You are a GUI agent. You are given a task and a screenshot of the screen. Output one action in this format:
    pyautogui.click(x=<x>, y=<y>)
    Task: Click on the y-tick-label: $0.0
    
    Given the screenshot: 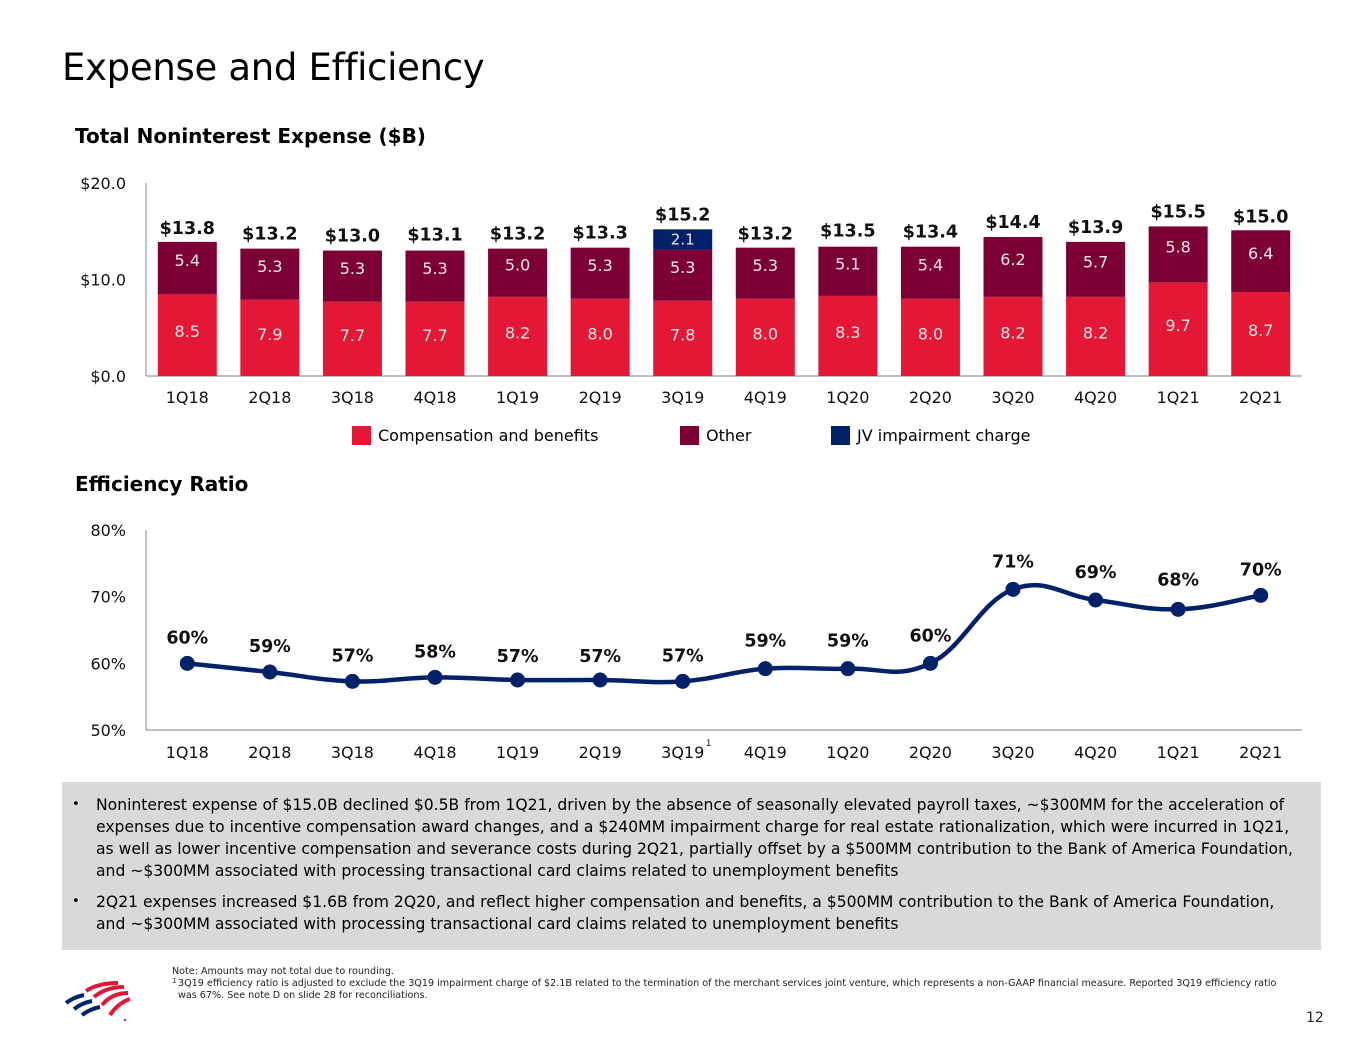 What is the action you would take?
    pyautogui.click(x=108, y=376)
    